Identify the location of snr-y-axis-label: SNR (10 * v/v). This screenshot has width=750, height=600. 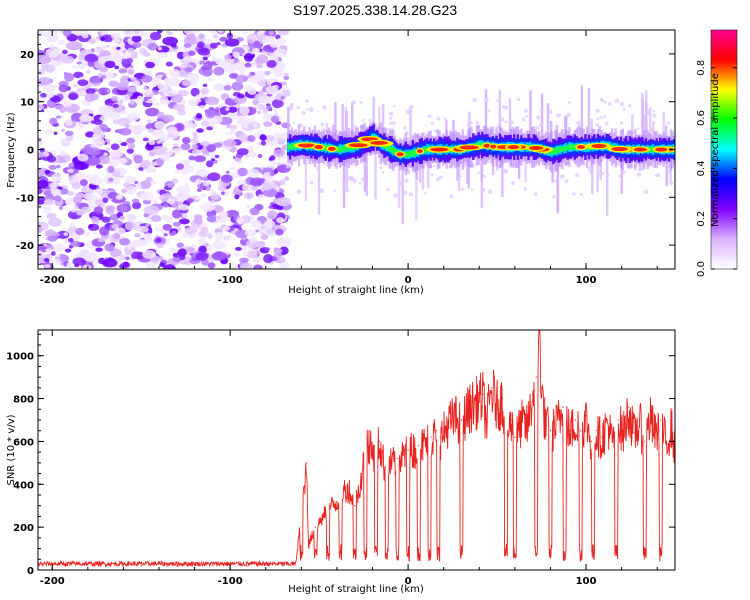
(11, 449).